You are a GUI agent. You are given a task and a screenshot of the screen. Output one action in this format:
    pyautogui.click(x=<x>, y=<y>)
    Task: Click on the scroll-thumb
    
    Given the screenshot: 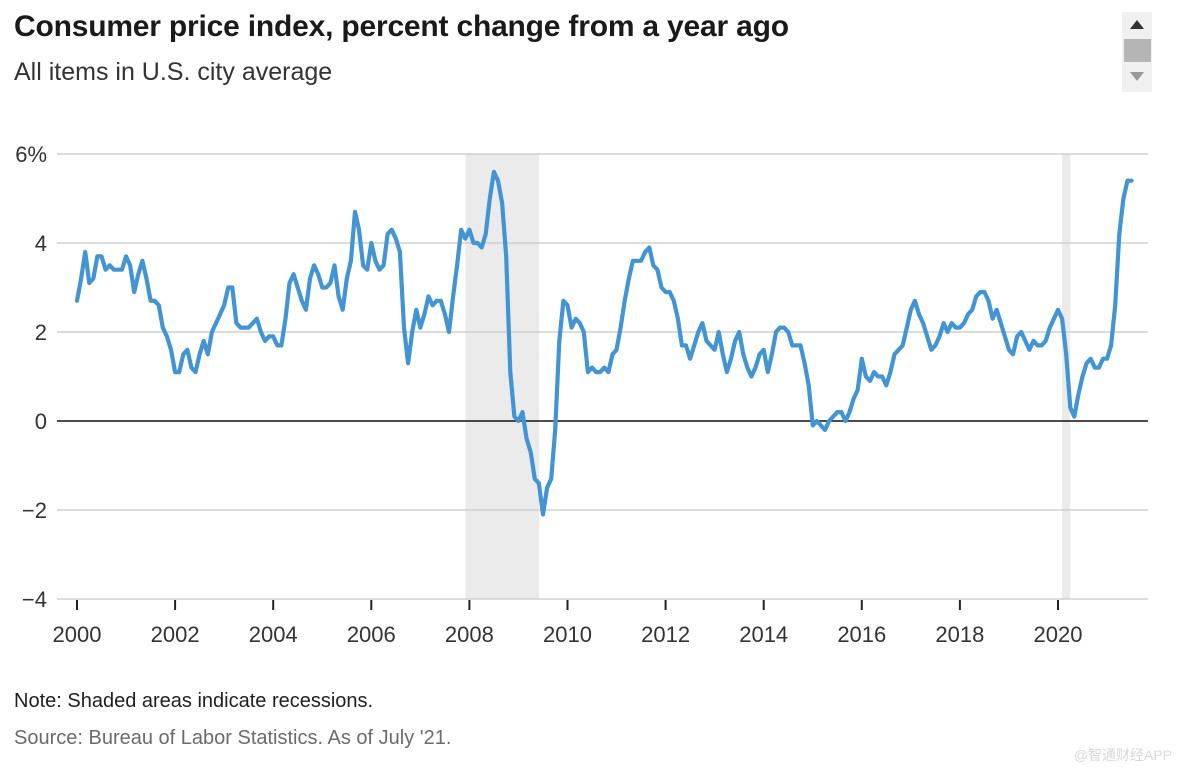 What is the action you would take?
    pyautogui.click(x=1137, y=50)
    